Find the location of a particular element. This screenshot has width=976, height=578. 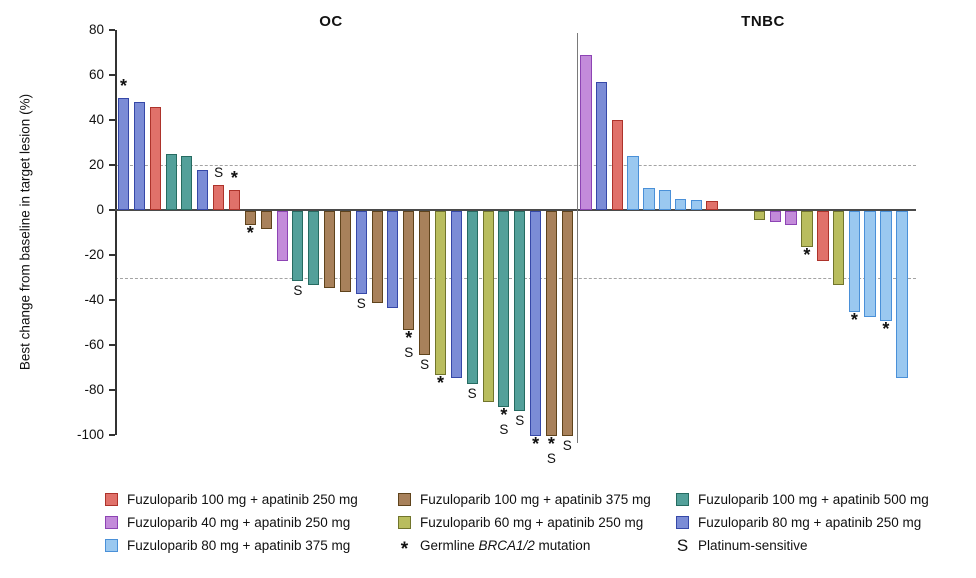

legend-item-label: Fuzuloparib 80 mg + apatinib 375 mg is located at coordinates (239, 545).